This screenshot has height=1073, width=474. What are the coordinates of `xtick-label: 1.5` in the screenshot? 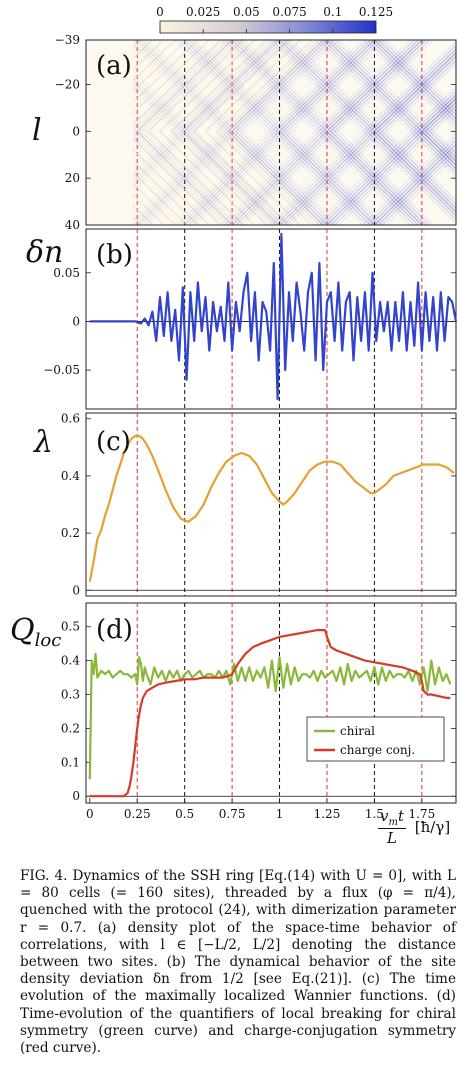 It's located at (374, 814).